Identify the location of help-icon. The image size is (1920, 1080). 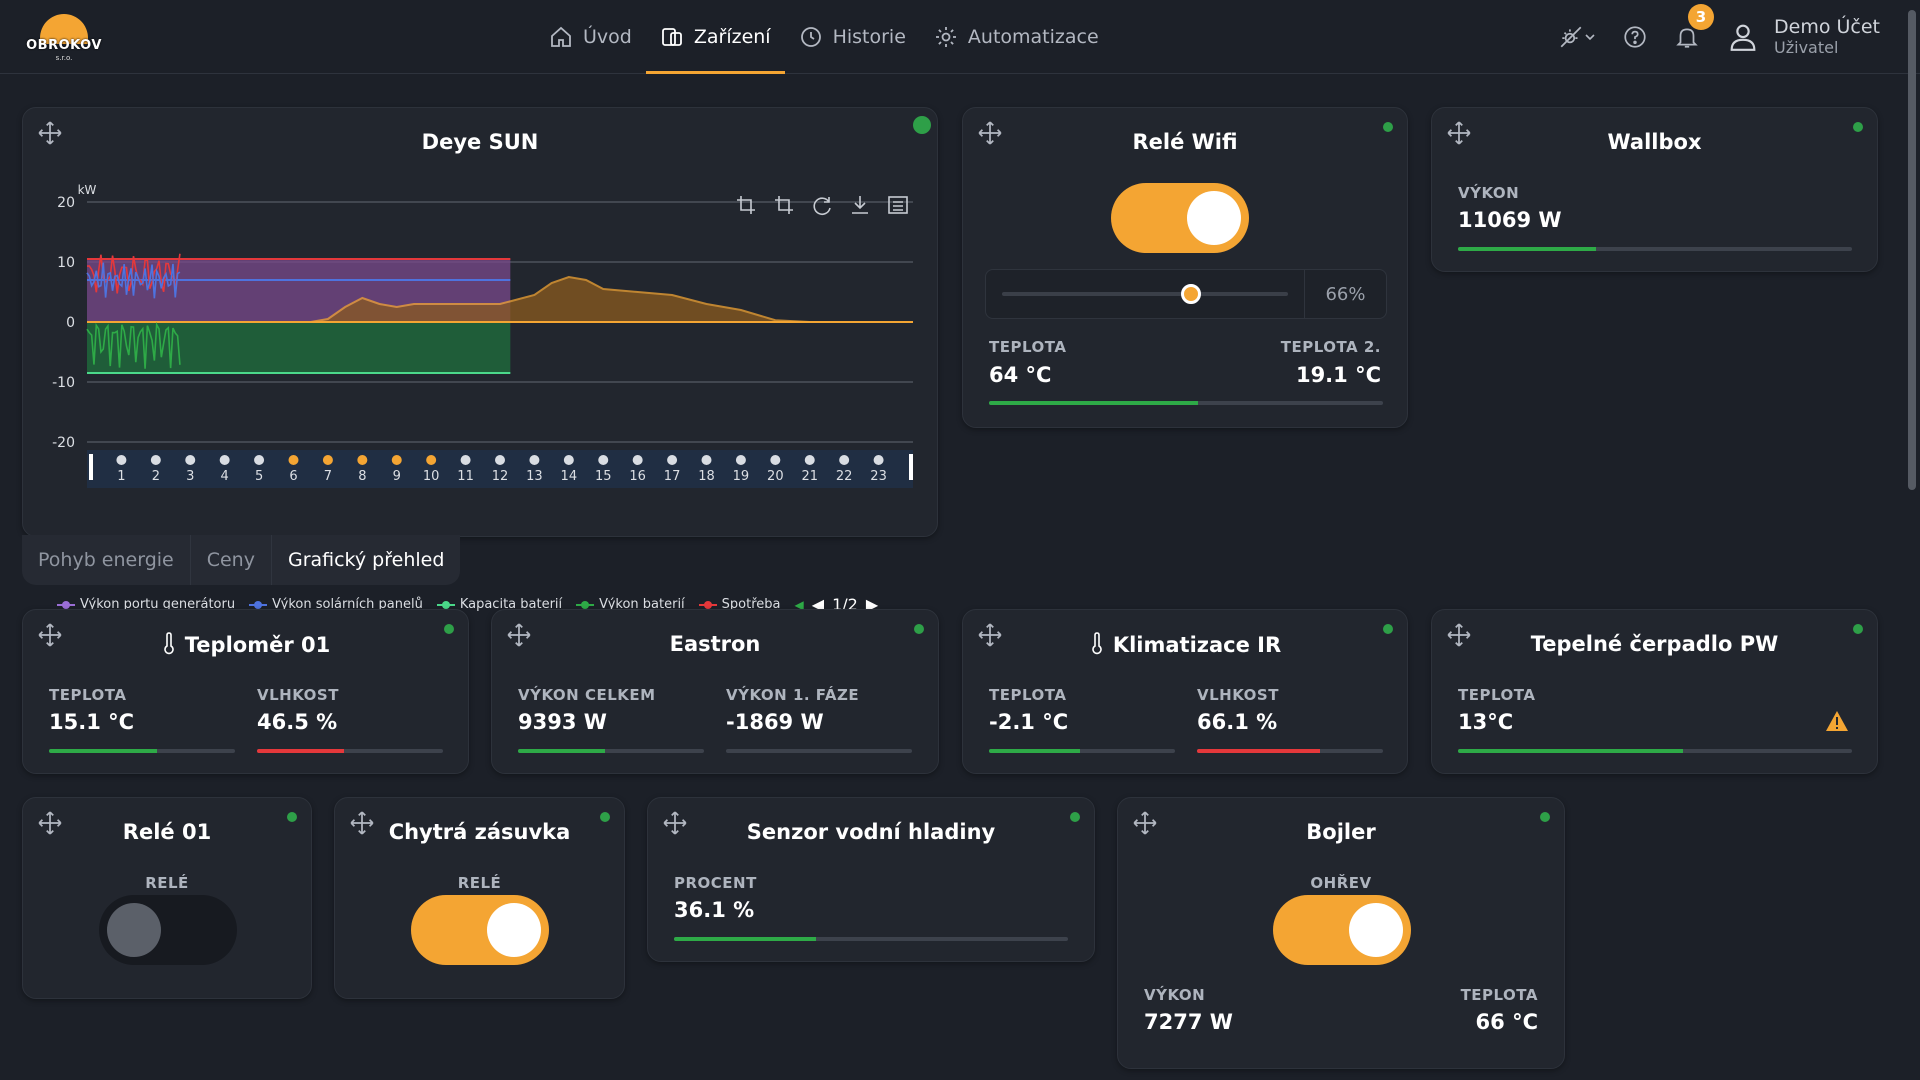
(1635, 37).